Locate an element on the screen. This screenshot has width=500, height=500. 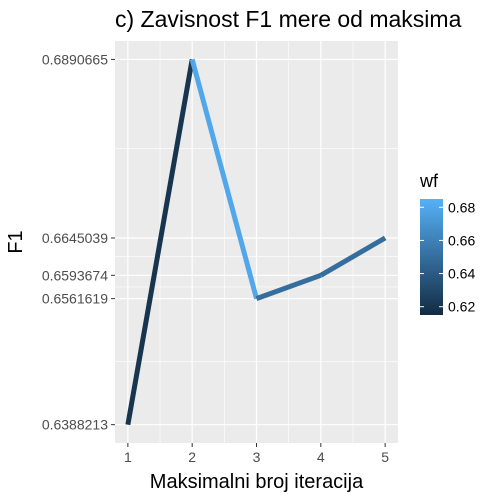
legend-colorbar: wf 0.62 0.64 0.66 0.68 is located at coordinates (447, 243).